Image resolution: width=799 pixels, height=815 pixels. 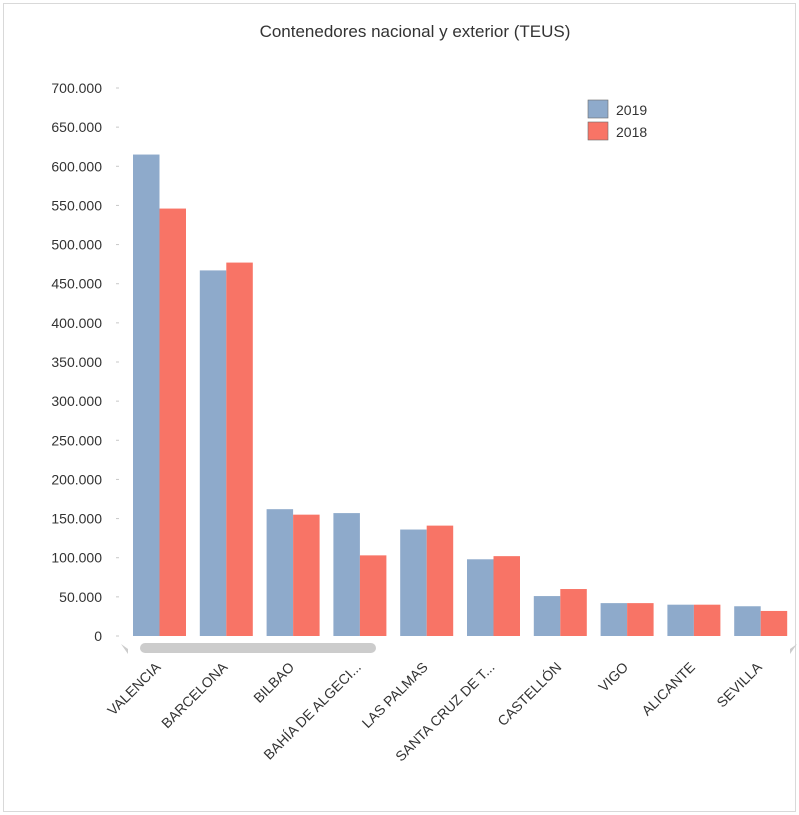 What do you see at coordinates (76, 440) in the screenshot?
I see `y-tick-label: 250.000` at bounding box center [76, 440].